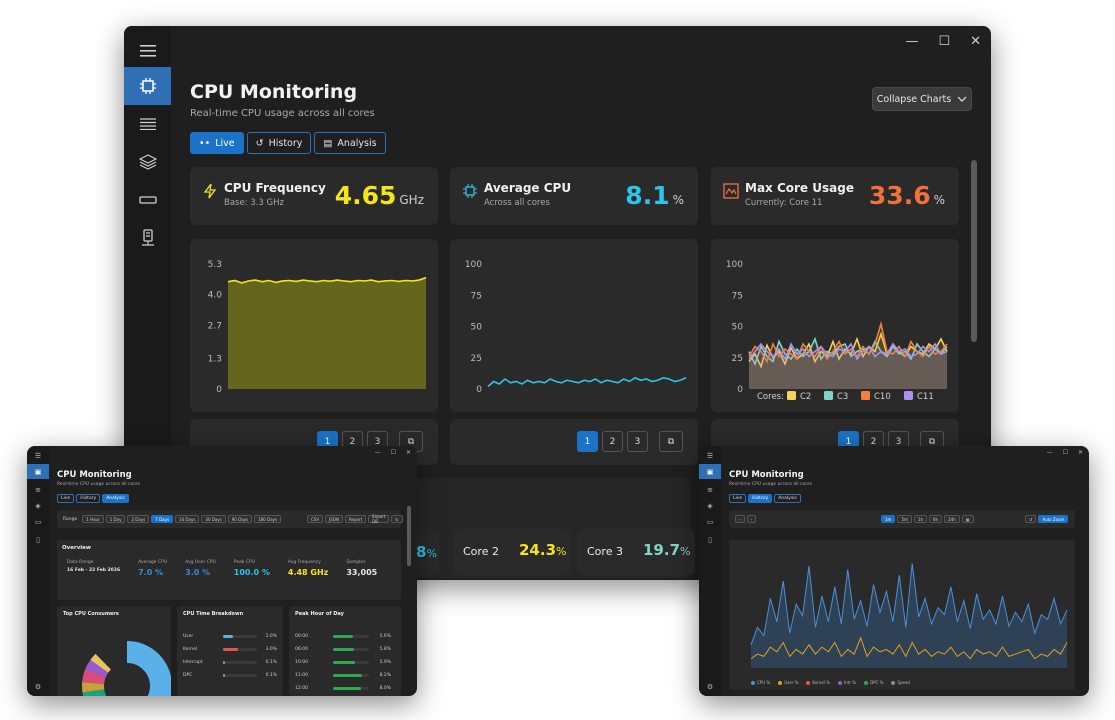 The width and height of the screenshot is (1115, 720). Describe the element at coordinates (751, 519) in the screenshot. I see `next-icon: ›` at that location.